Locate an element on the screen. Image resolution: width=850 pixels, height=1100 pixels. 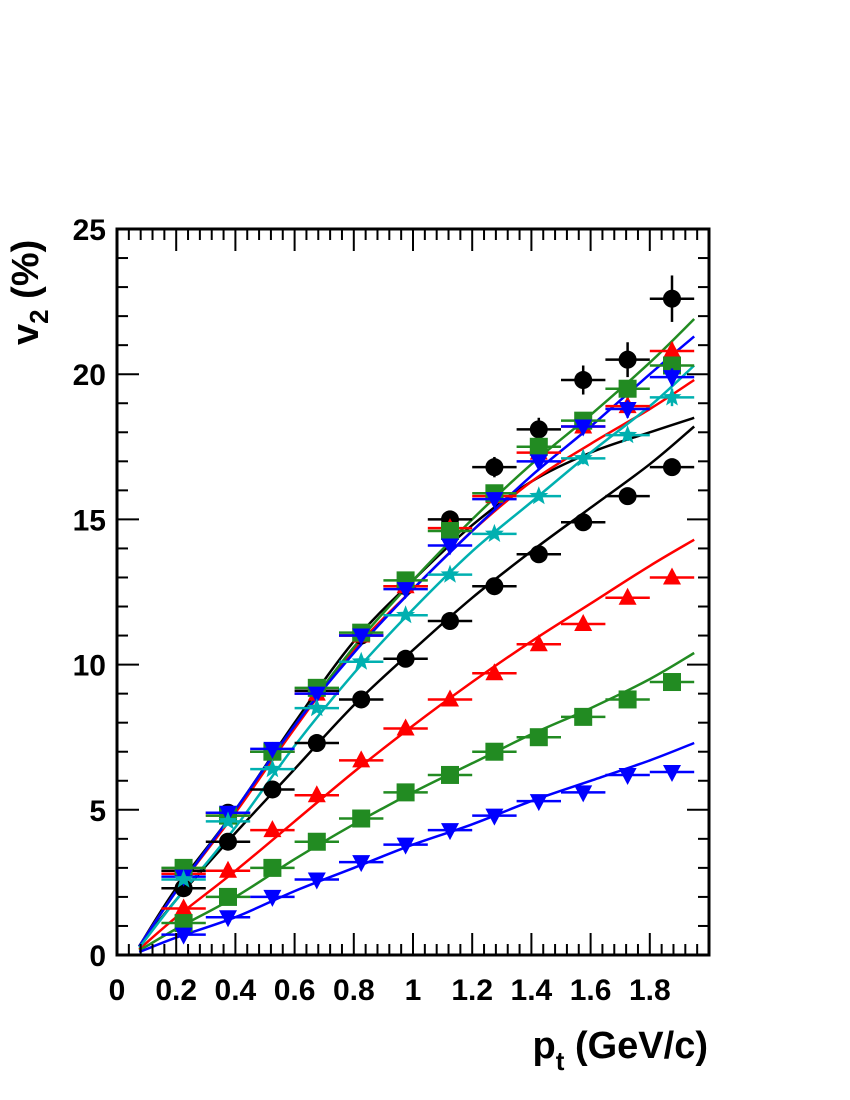
x-tick-label: 0.8 is located at coordinates (354, 990).